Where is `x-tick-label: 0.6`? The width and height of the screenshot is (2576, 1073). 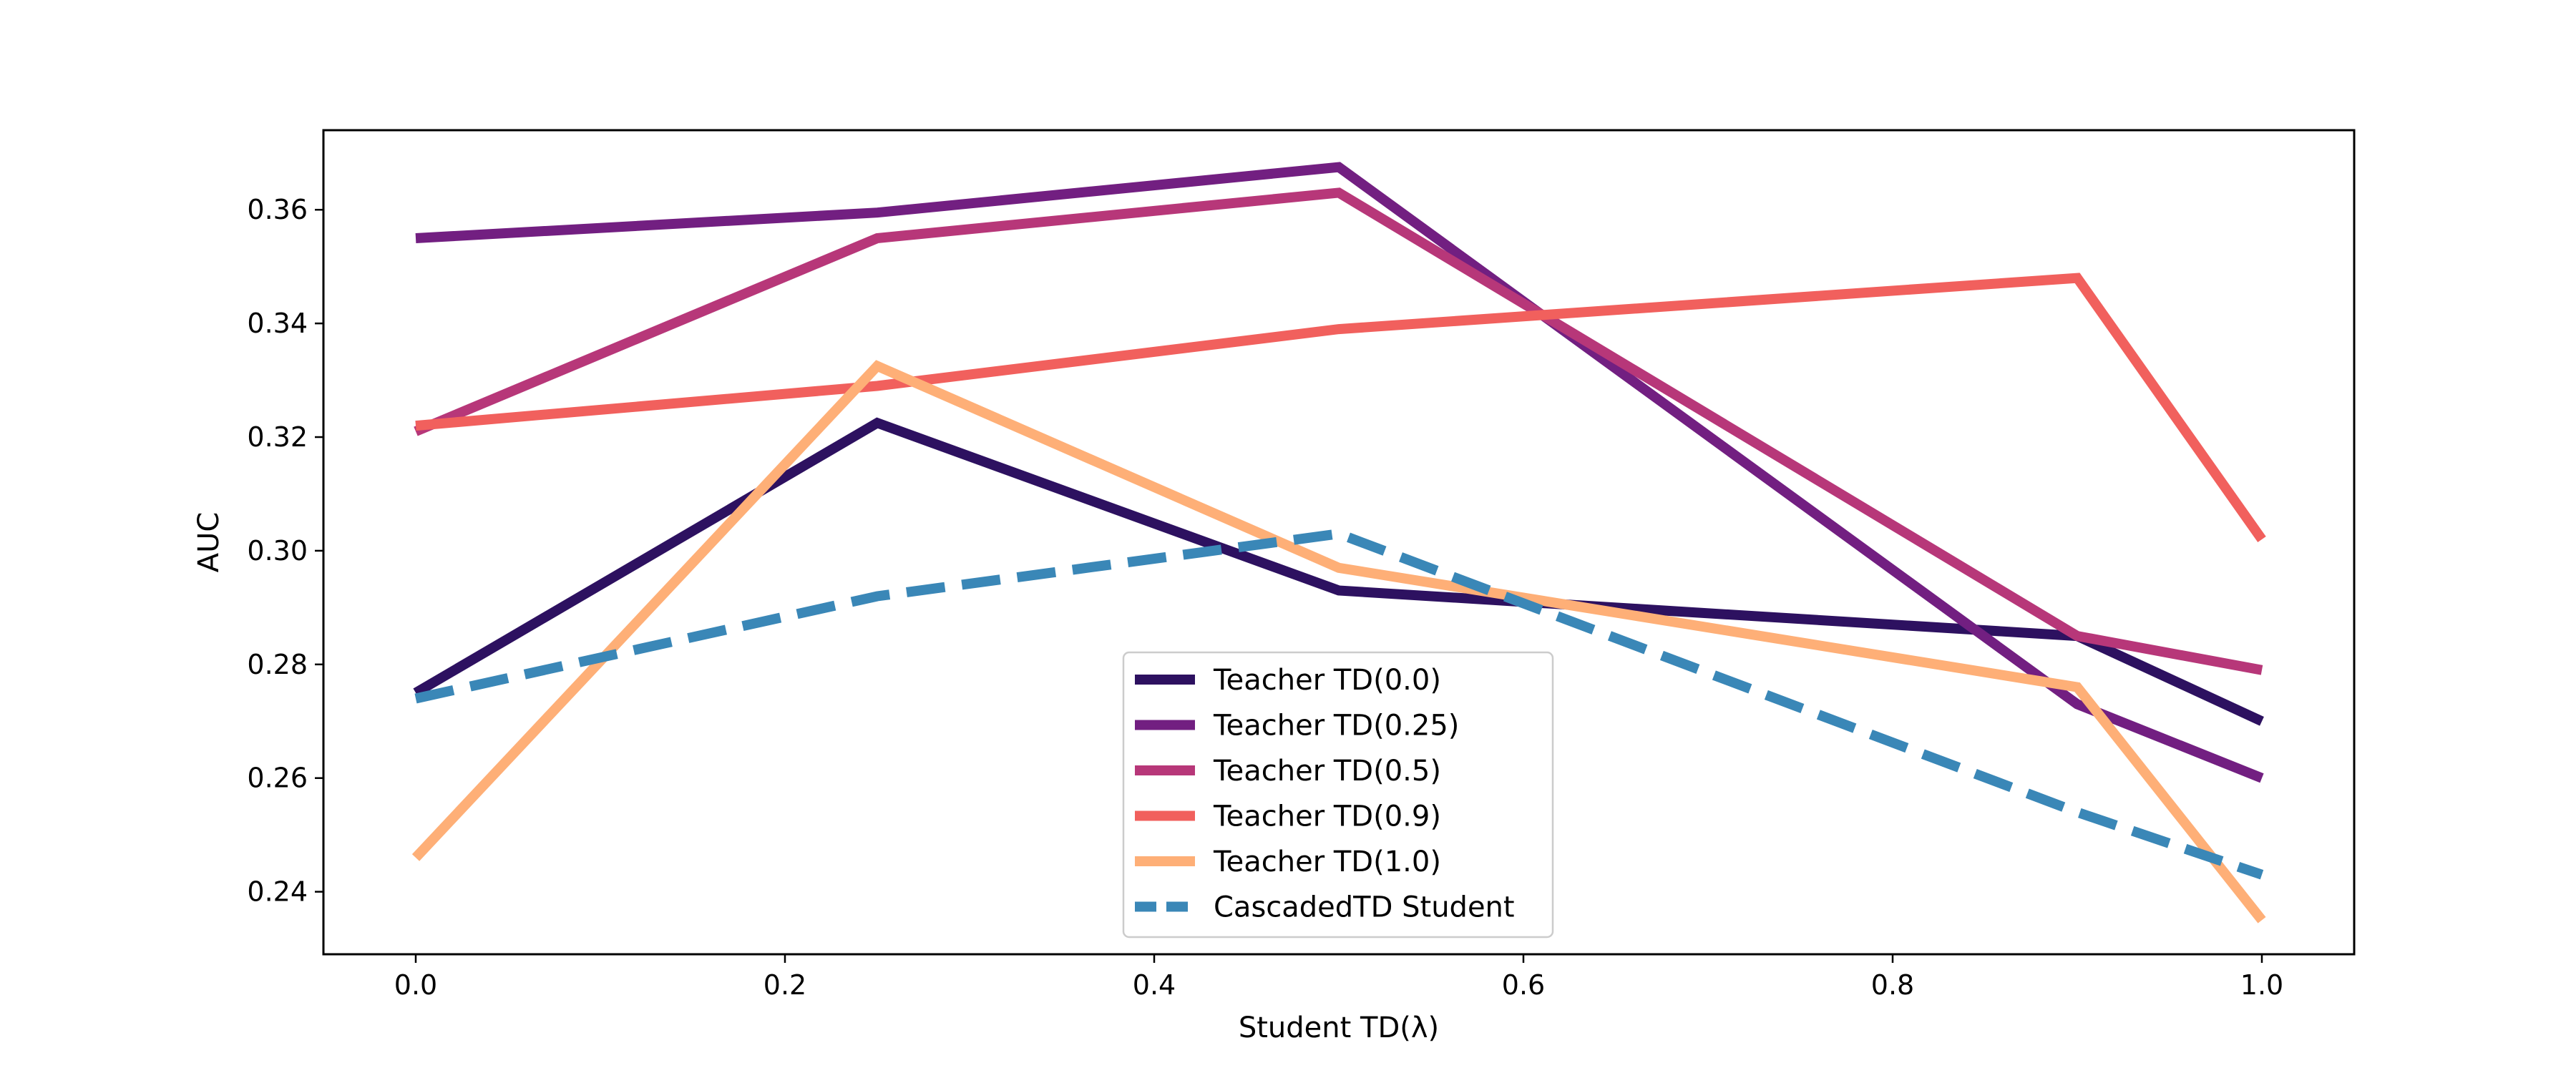
x-tick-label: 0.6 is located at coordinates (1523, 985).